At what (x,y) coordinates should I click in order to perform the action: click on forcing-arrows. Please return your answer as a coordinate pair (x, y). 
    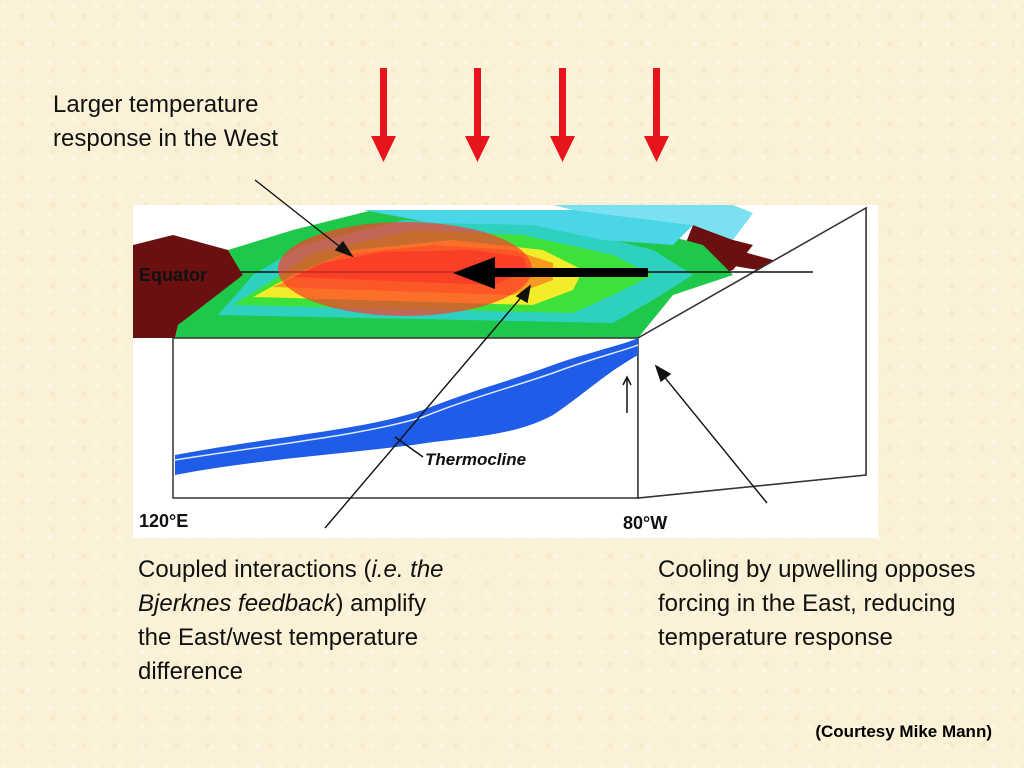
    Looking at the image, I should click on (520, 115).